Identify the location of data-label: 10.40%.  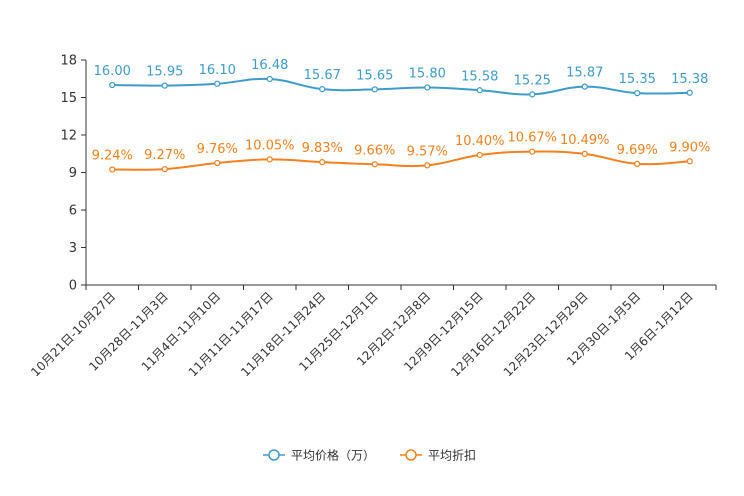
(480, 141).